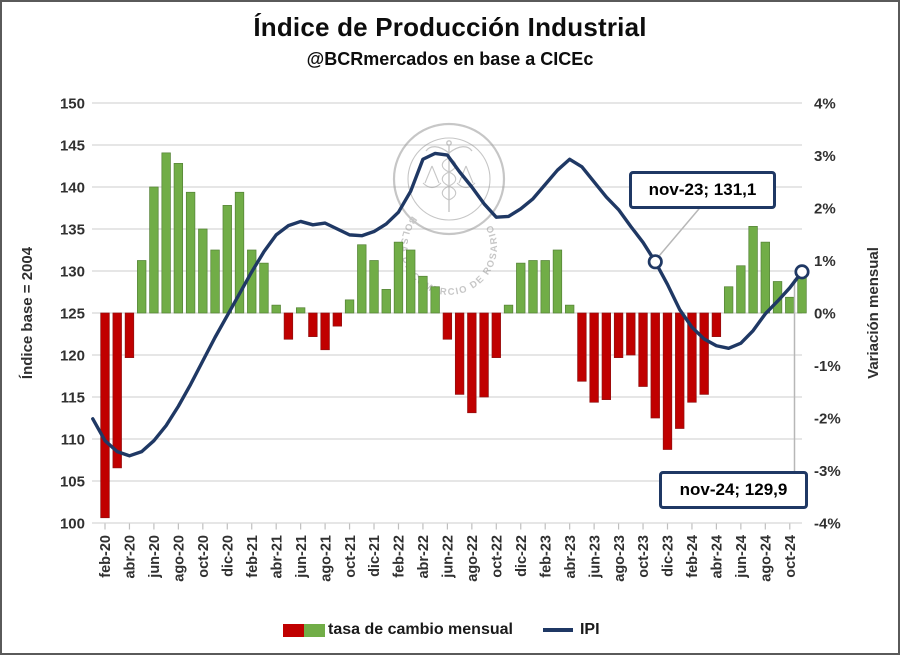 This screenshot has width=900, height=655. What do you see at coordinates (155, 557) in the screenshot?
I see `x-axis-tick-label: jun-20` at bounding box center [155, 557].